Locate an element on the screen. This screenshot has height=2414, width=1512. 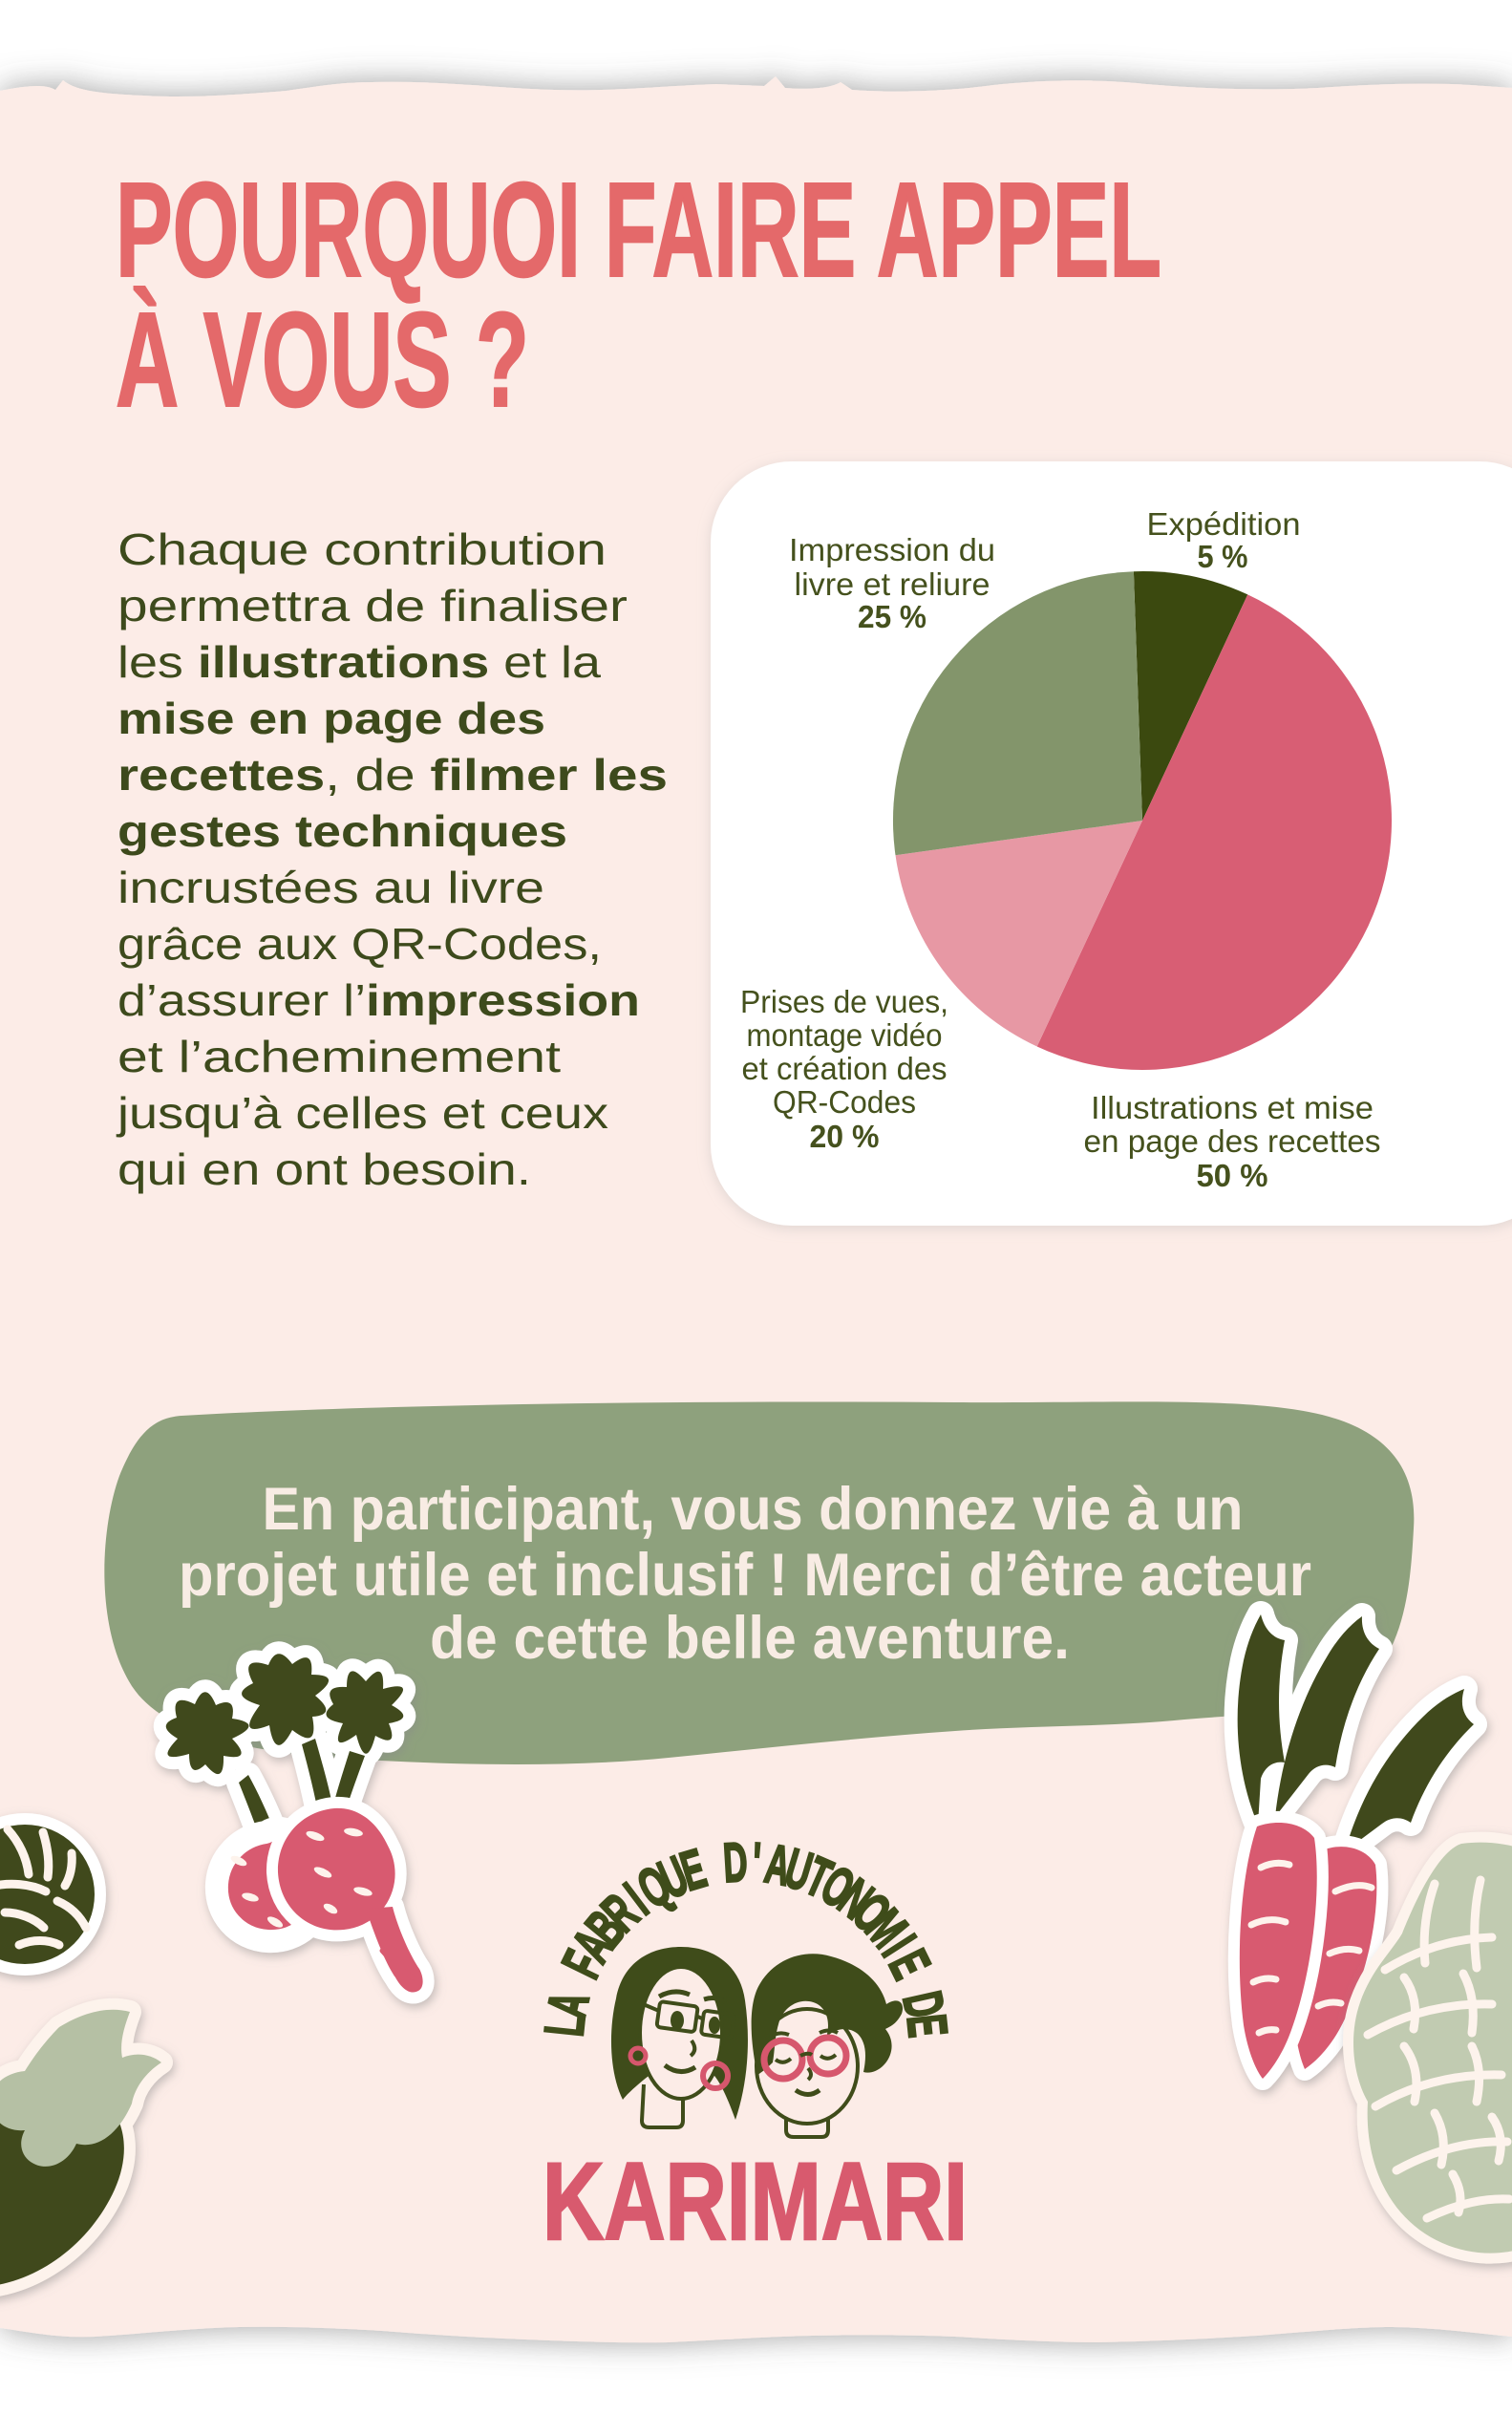
svg-text: et création des is located at coordinates (845, 1068).